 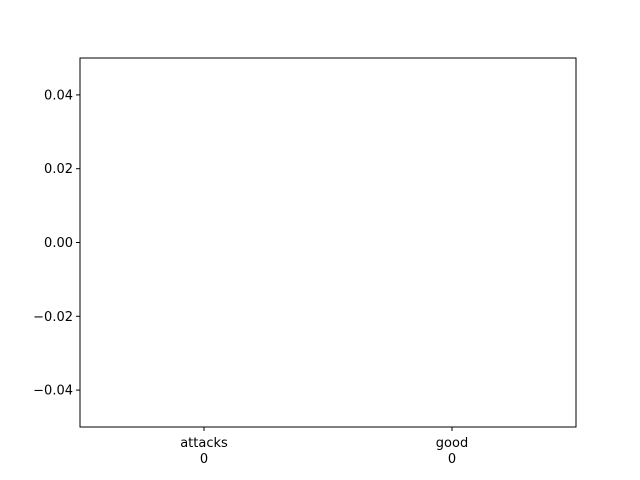 I want to click on y-tick-label: 0.00, so click(x=58, y=243).